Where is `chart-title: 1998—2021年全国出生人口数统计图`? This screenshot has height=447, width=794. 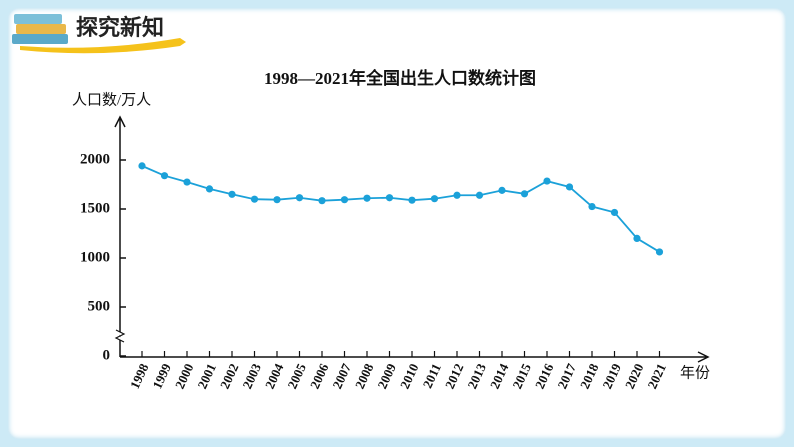 chart-title: 1998—2021年全国出生人口数统计图 is located at coordinates (400, 78).